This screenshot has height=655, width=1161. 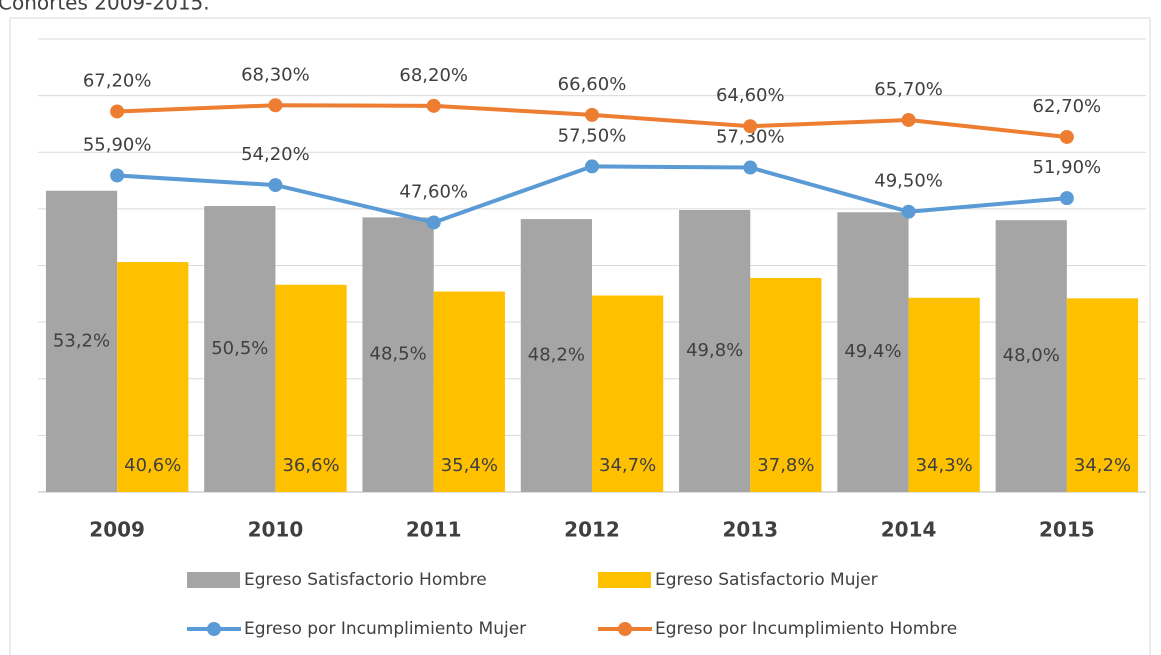 I want to click on data-label: 48,5%, so click(x=398, y=354).